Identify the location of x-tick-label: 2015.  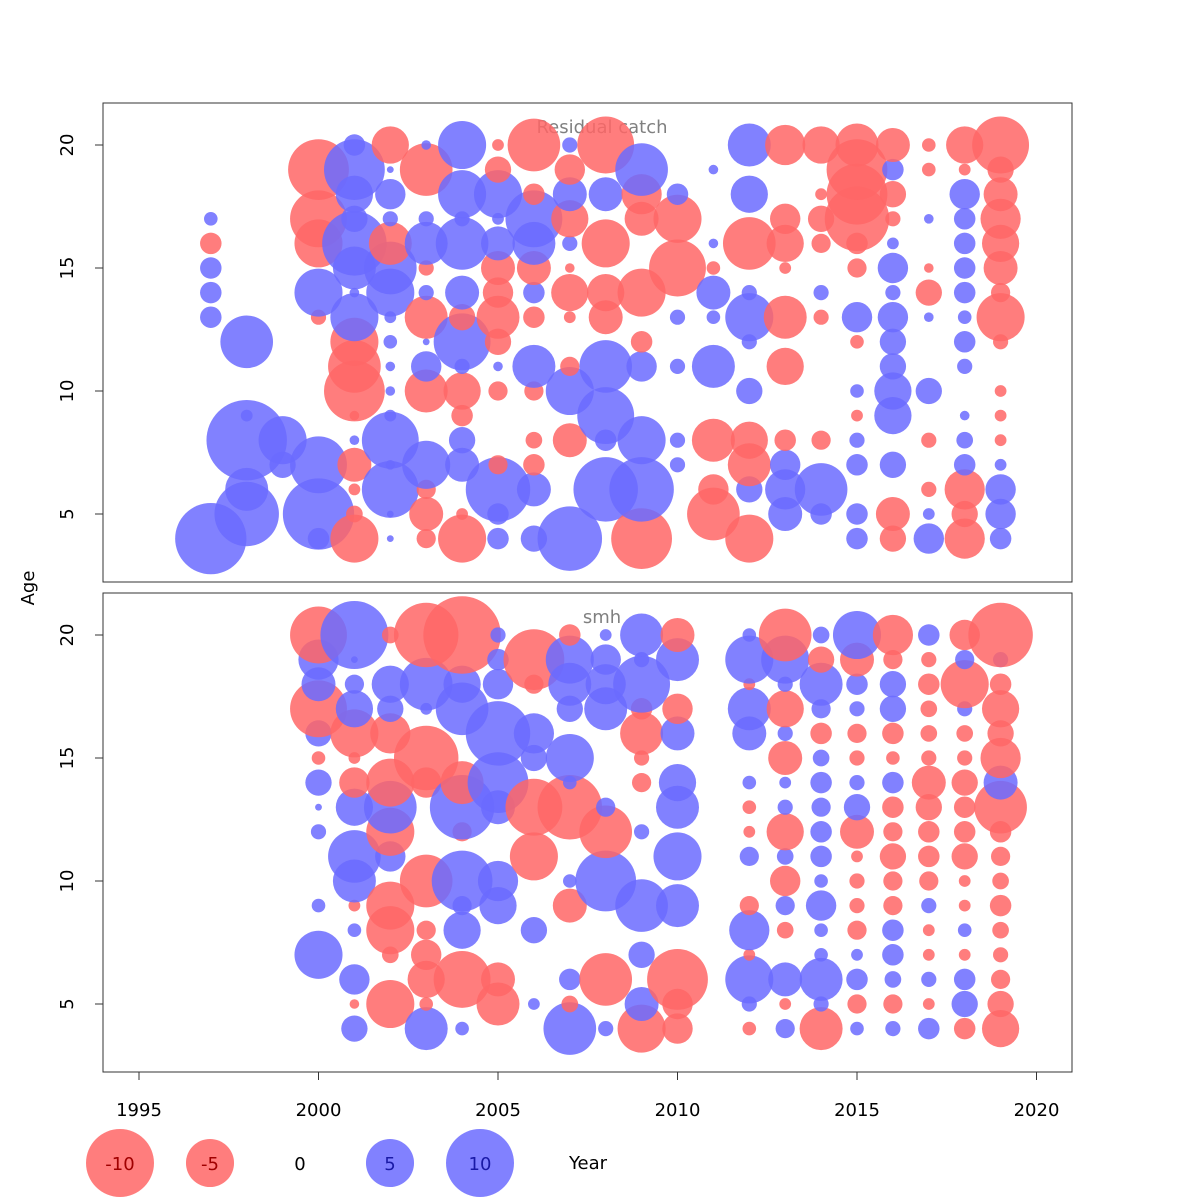
(857, 1110).